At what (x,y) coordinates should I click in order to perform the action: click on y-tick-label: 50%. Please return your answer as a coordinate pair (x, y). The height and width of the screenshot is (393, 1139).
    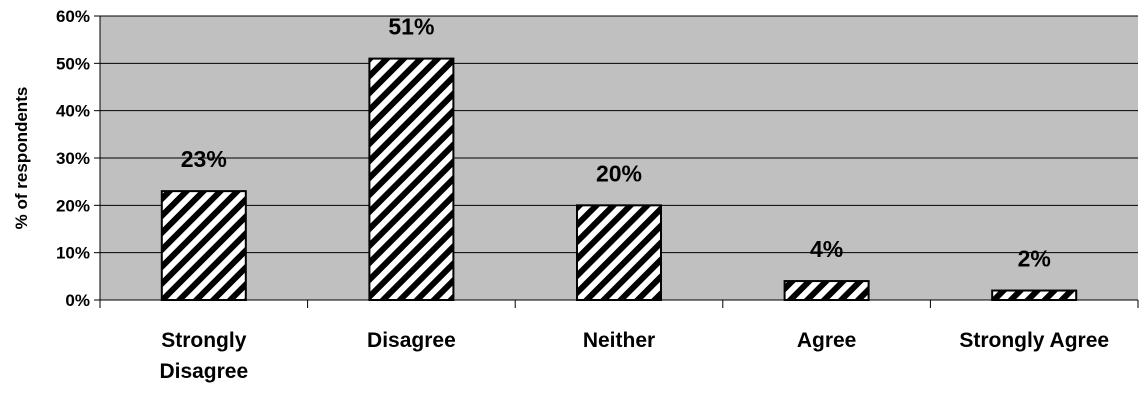
    Looking at the image, I should click on (73, 63).